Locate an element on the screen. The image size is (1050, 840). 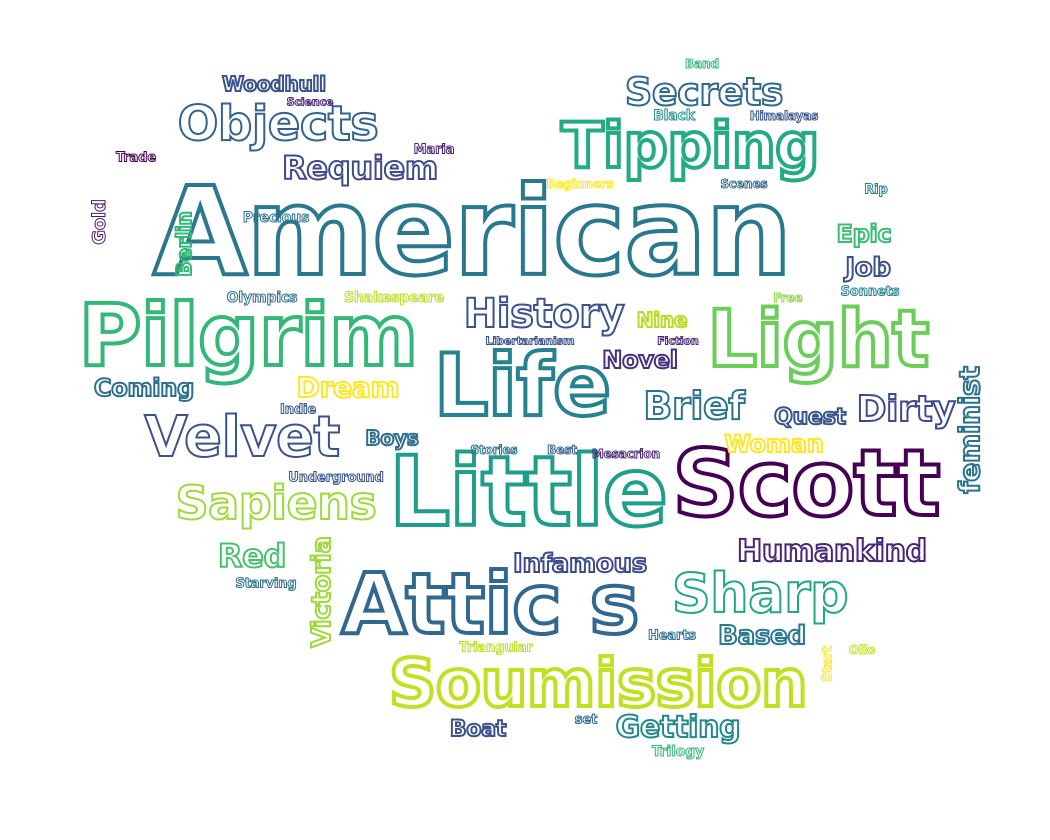
word-fiction: Fiction is located at coordinates (678, 341).